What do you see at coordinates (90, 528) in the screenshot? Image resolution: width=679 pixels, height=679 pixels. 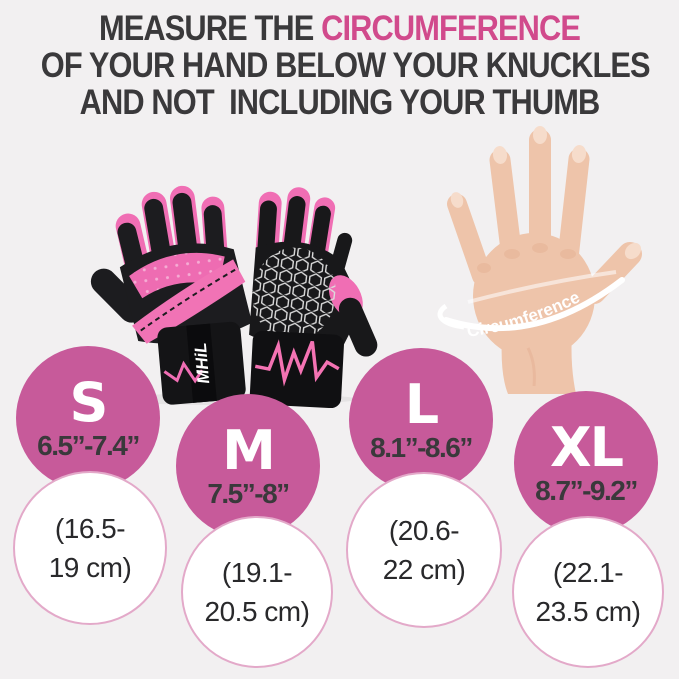 I see `size-cm-s-line1: (16.5-` at bounding box center [90, 528].